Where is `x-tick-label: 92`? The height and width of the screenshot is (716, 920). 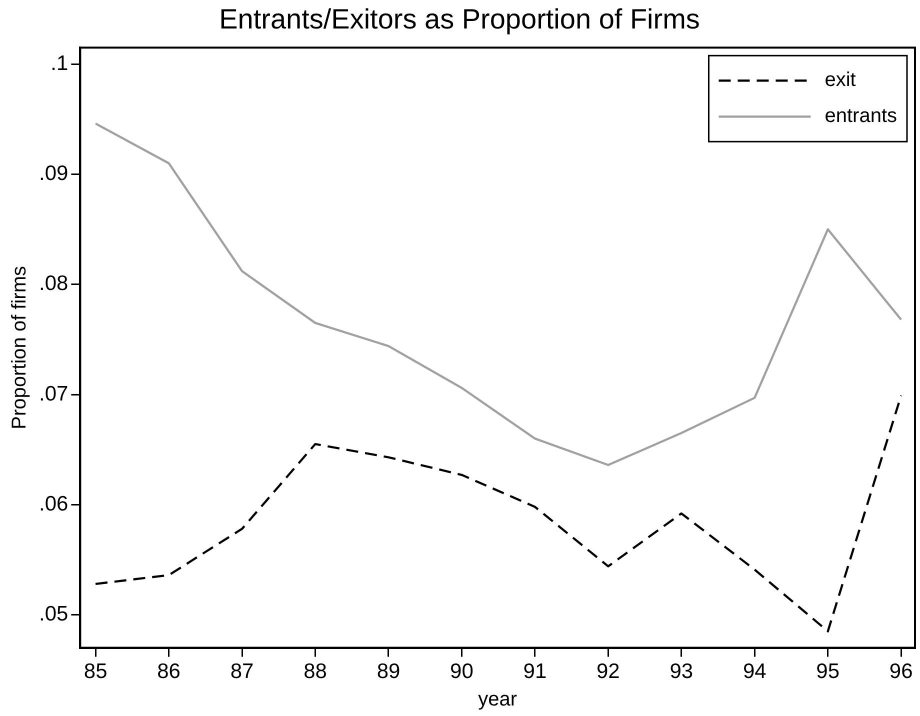 x-tick-label: 92 is located at coordinates (608, 672).